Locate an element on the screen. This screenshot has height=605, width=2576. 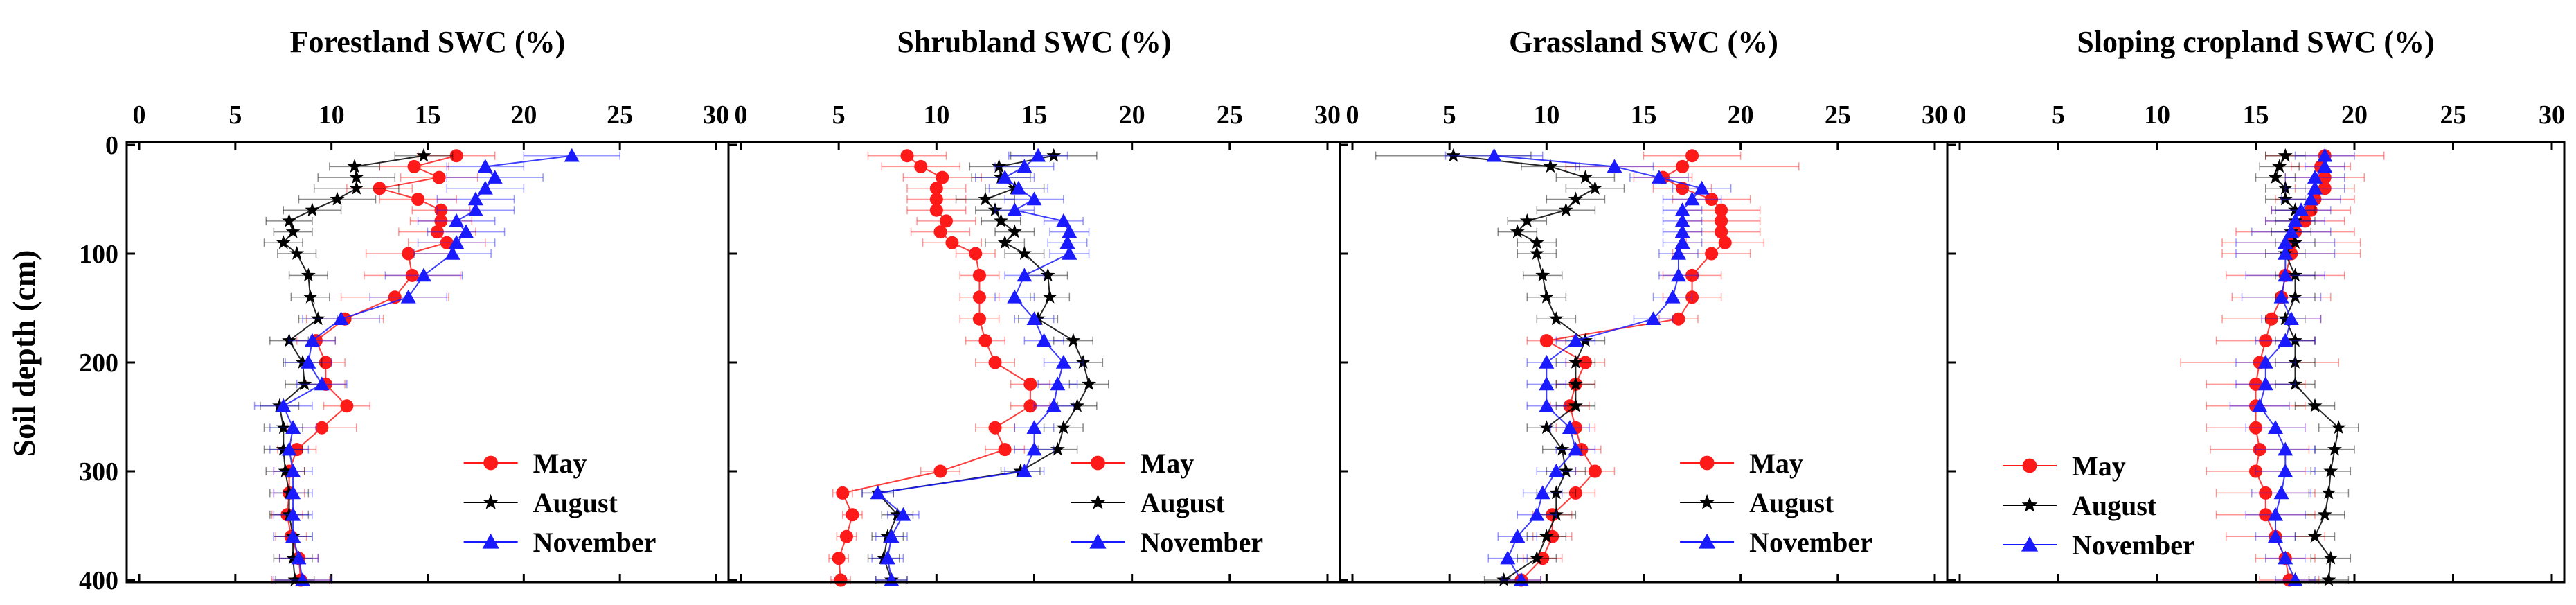
x-tick-label: 25 is located at coordinates (2453, 115).